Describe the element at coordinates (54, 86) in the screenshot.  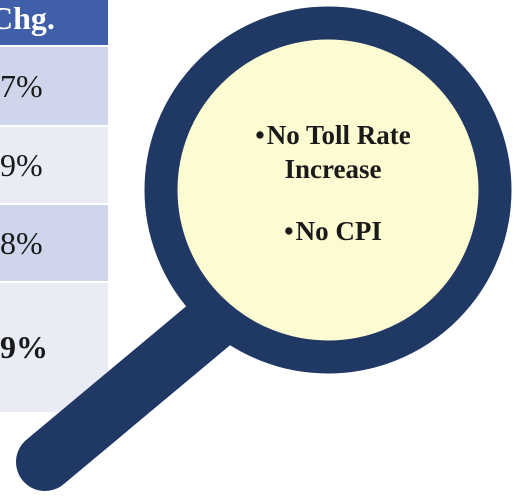
I see `table-cell: 7%` at that location.